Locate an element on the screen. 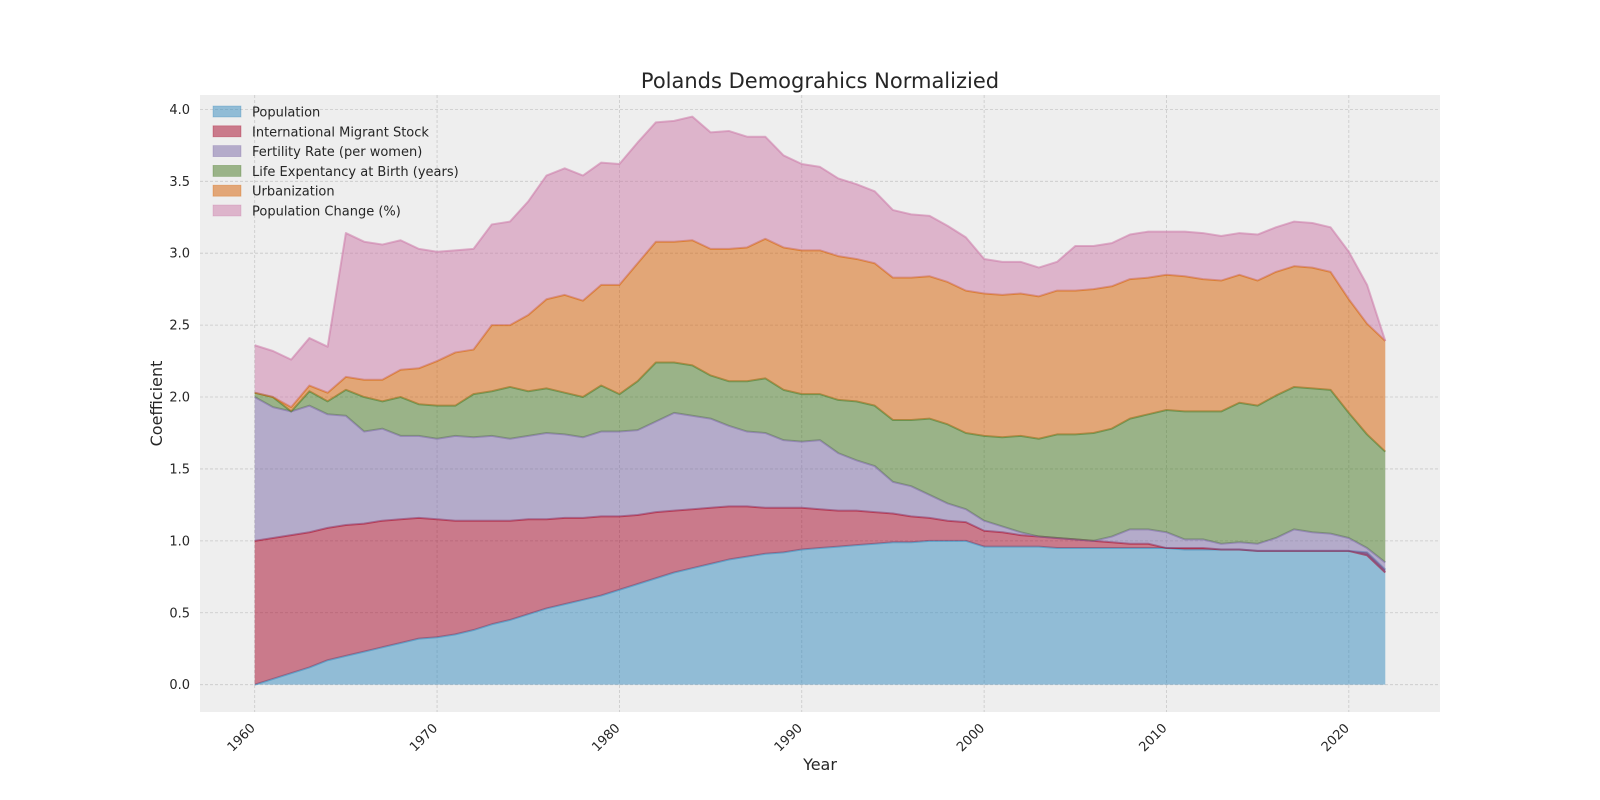 The width and height of the screenshot is (1600, 800). legend-label: Population is located at coordinates (286, 113).